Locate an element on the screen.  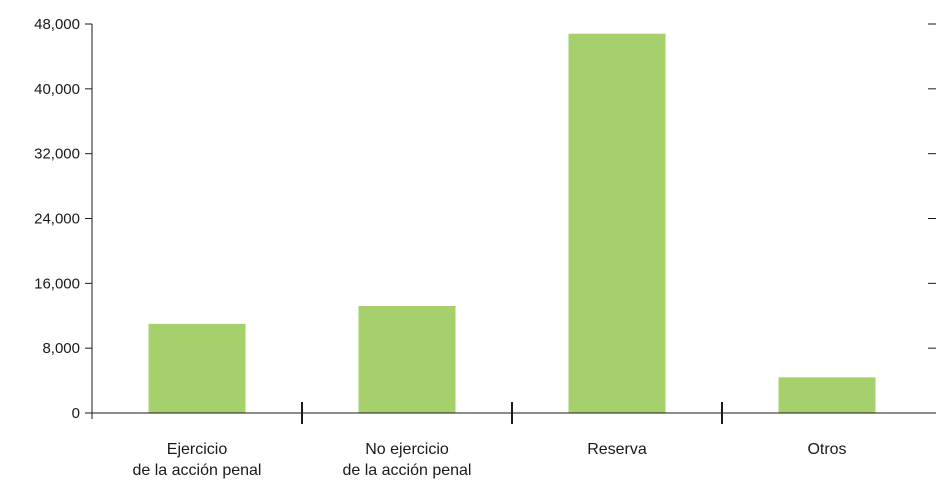
y-tick-label: 40,000 is located at coordinates (57, 89).